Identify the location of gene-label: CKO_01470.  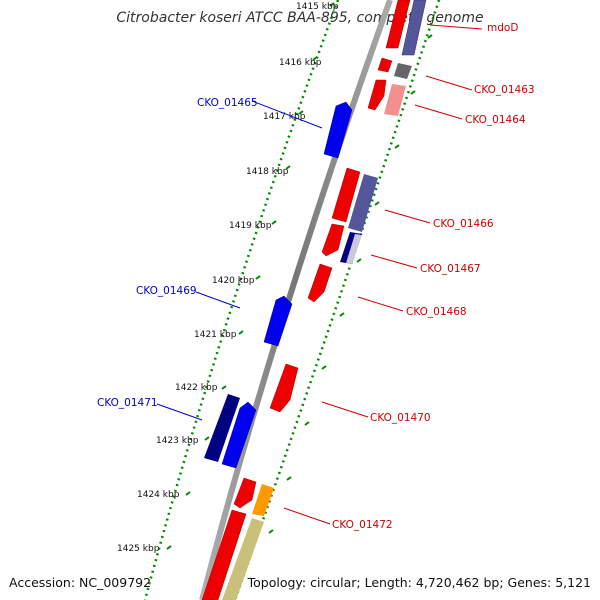
(400, 418).